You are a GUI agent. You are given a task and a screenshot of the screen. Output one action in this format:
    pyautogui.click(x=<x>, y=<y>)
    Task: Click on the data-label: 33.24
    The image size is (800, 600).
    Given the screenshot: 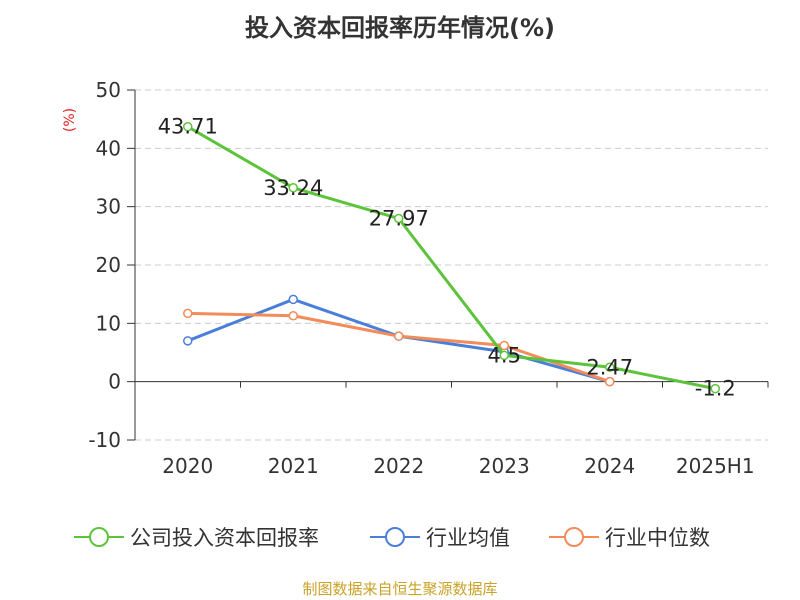 What is the action you would take?
    pyautogui.click(x=293, y=188)
    